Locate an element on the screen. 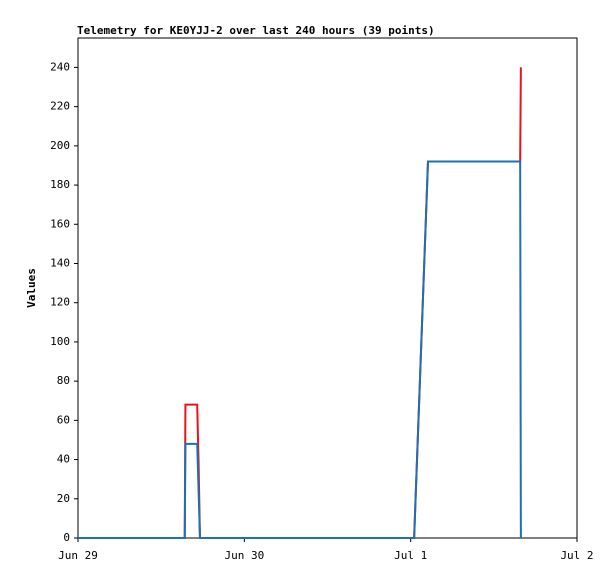 This screenshot has width=615, height=579. x-tick-label: Jul 1 is located at coordinates (410, 555).